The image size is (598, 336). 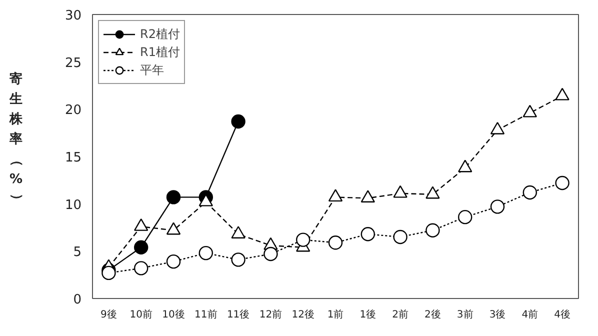 I want to click on x-tick-label: 12前, so click(x=270, y=314).